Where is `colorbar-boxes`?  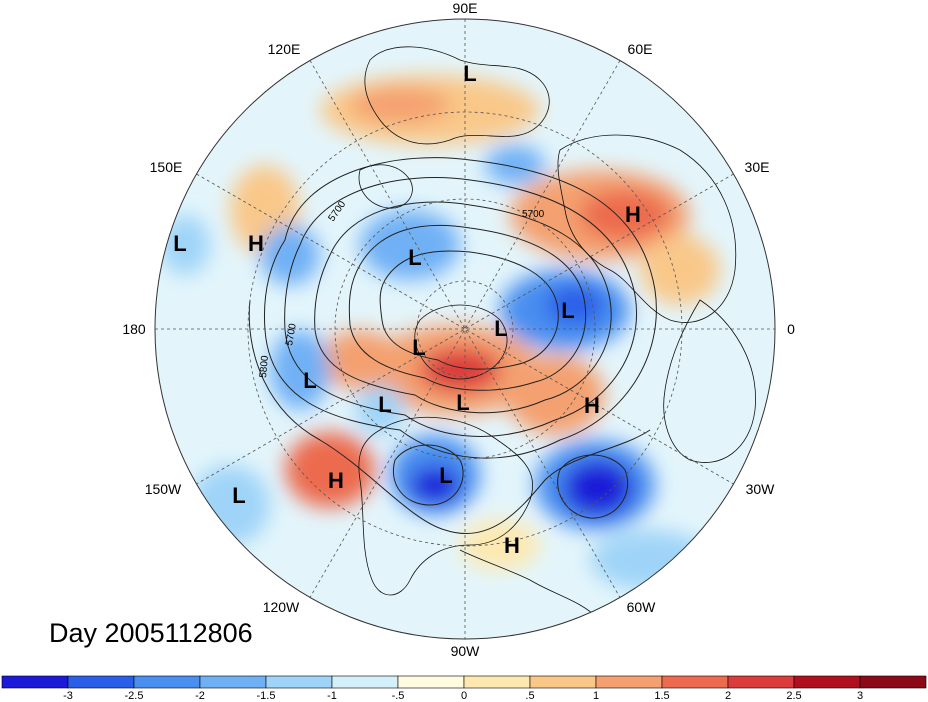 colorbar-boxes is located at coordinates (464, 682).